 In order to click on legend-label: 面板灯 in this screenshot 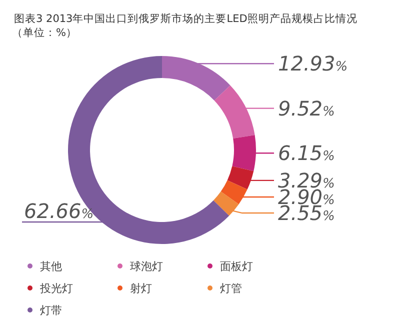, I will do `click(236, 266)`.